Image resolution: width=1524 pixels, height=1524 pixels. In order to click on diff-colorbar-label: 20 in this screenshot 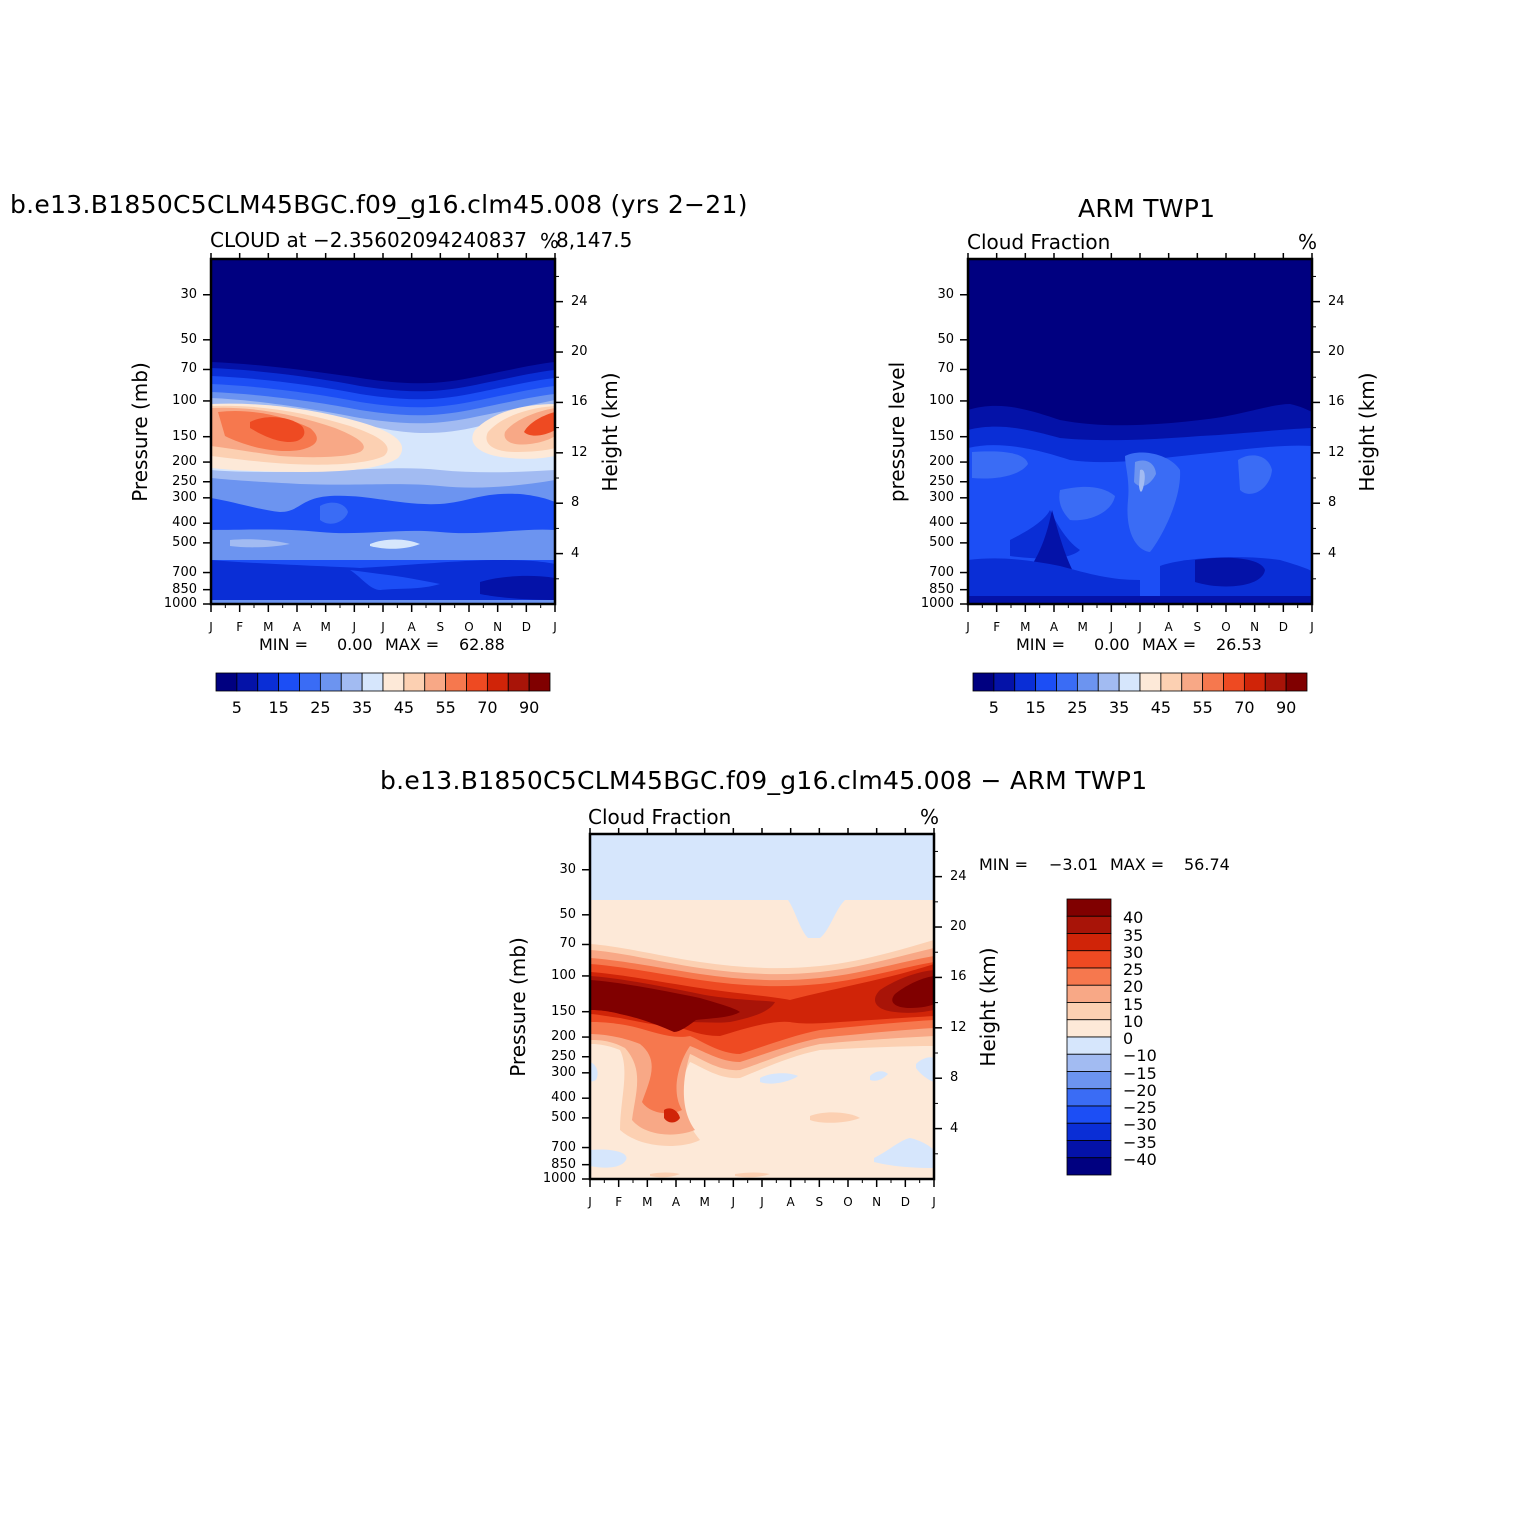, I will do `click(1133, 987)`.